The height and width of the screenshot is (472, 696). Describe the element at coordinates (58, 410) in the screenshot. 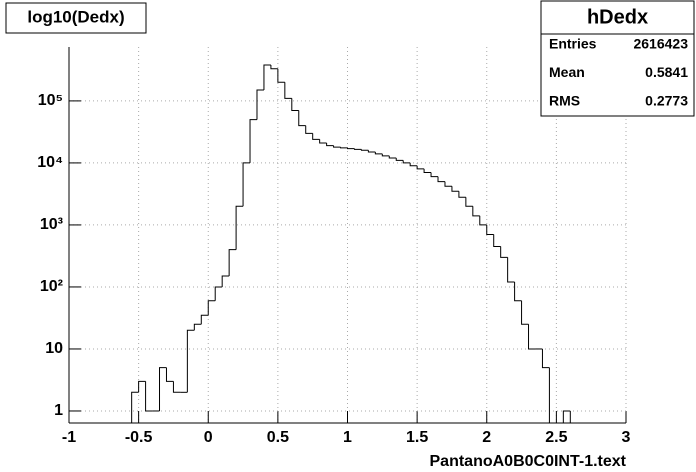

I see `y-tick-label: 1` at that location.